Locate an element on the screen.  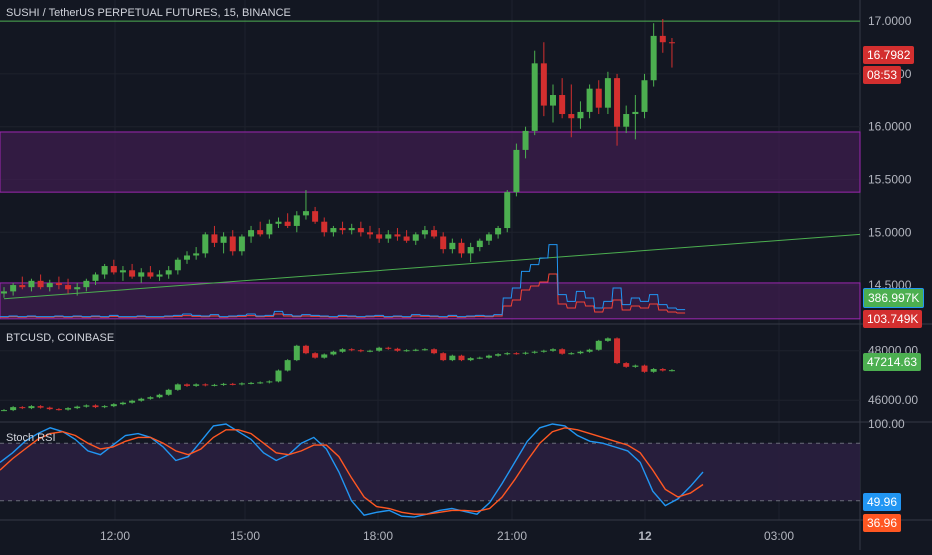
price-tag: 16.7982 is located at coordinates (889, 55).